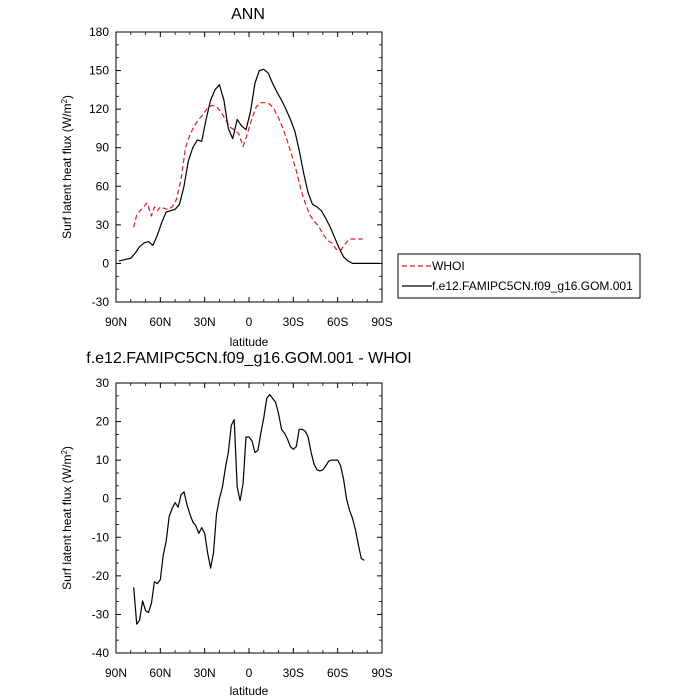 Image resolution: width=700 pixels, height=700 pixels. Describe the element at coordinates (116, 322) in the screenshot. I see `top-chart-x-tick-label: 90N` at that location.